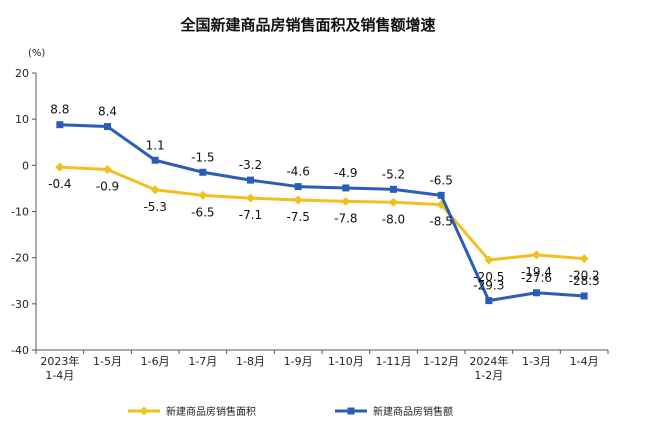  Describe the element at coordinates (202, 157) in the screenshot. I see `data-label: -1.5` at that location.